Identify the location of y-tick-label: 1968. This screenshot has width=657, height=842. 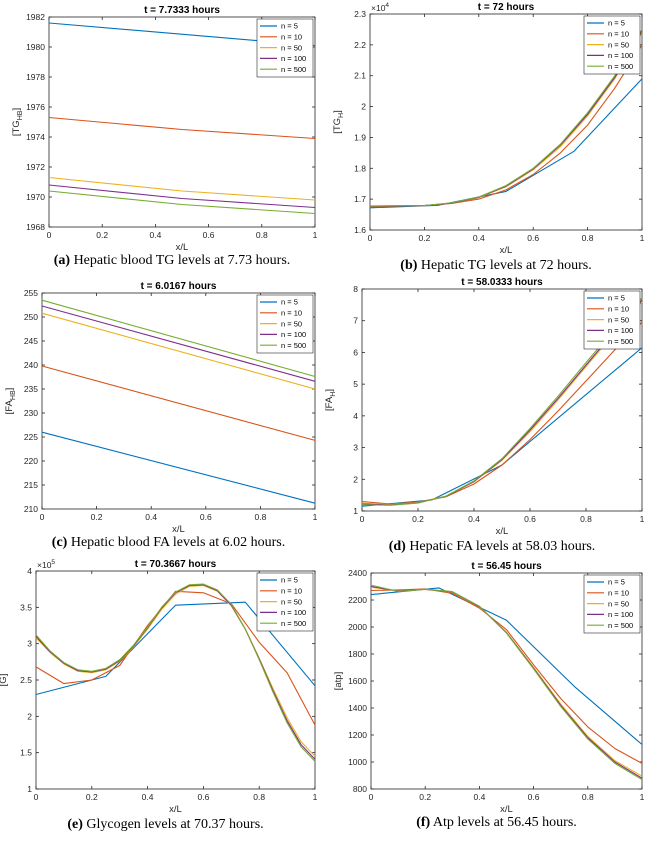
(35, 227).